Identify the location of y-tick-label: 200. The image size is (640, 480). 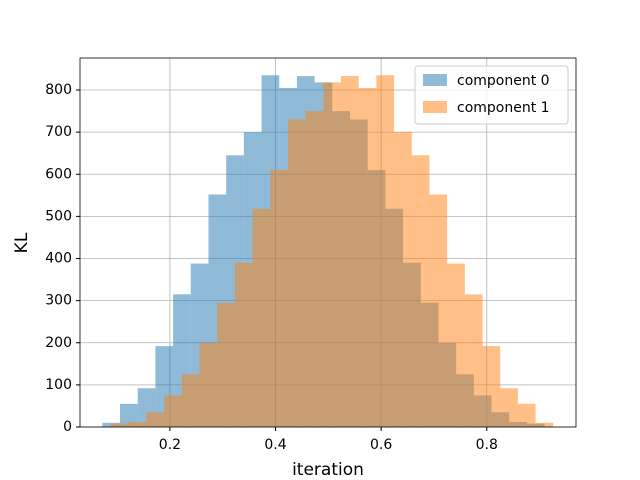
(58, 343).